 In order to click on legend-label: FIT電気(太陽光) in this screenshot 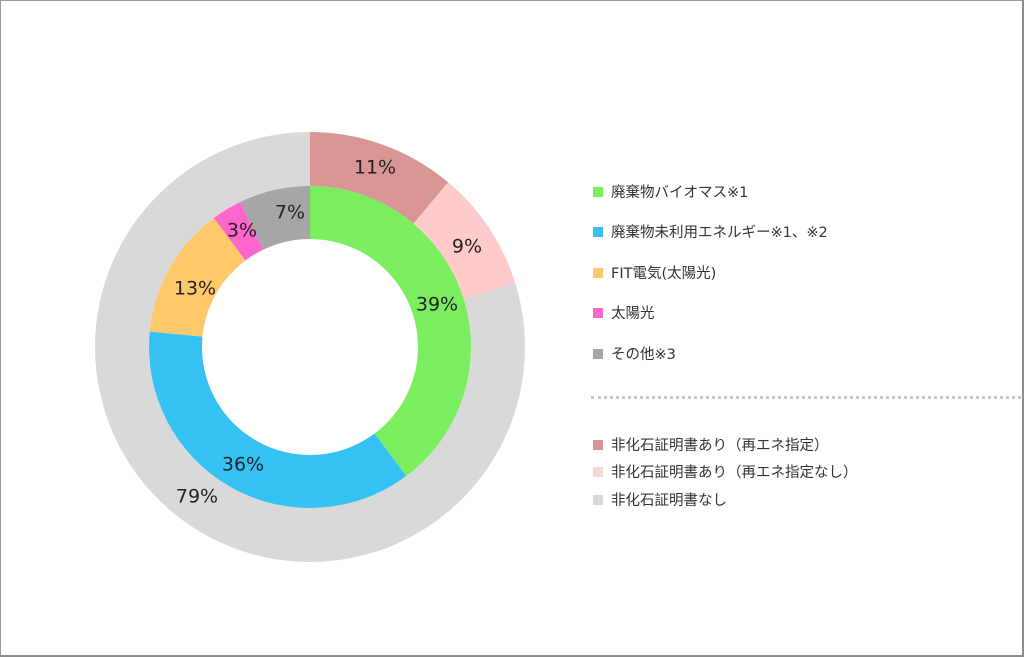, I will do `click(664, 274)`.